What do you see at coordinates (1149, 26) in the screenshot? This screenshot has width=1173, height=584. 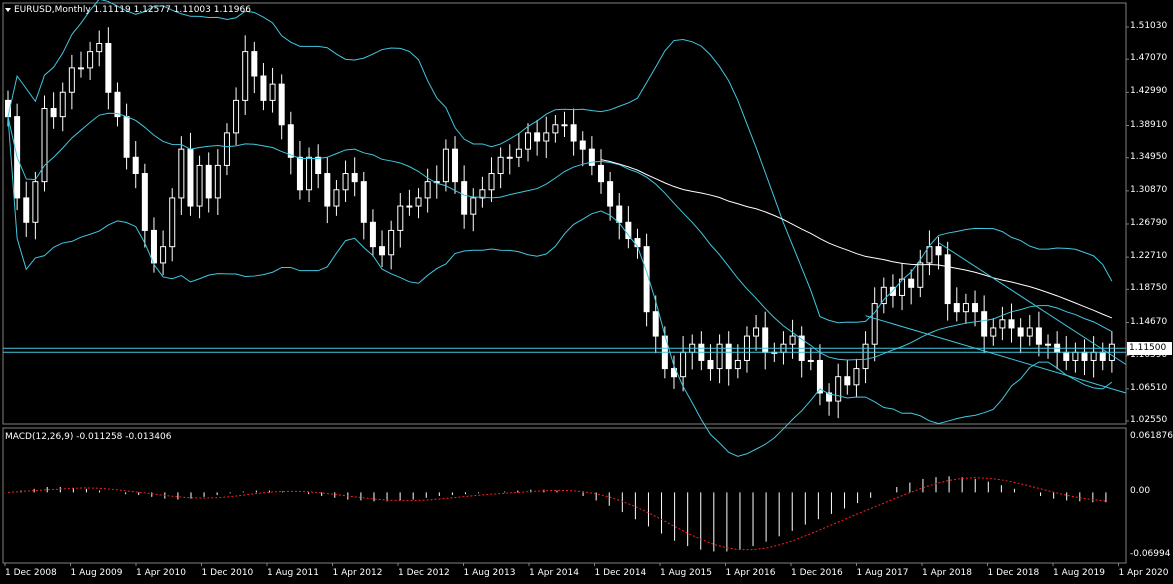 I see `price-tick-label: 1.51030` at bounding box center [1149, 26].